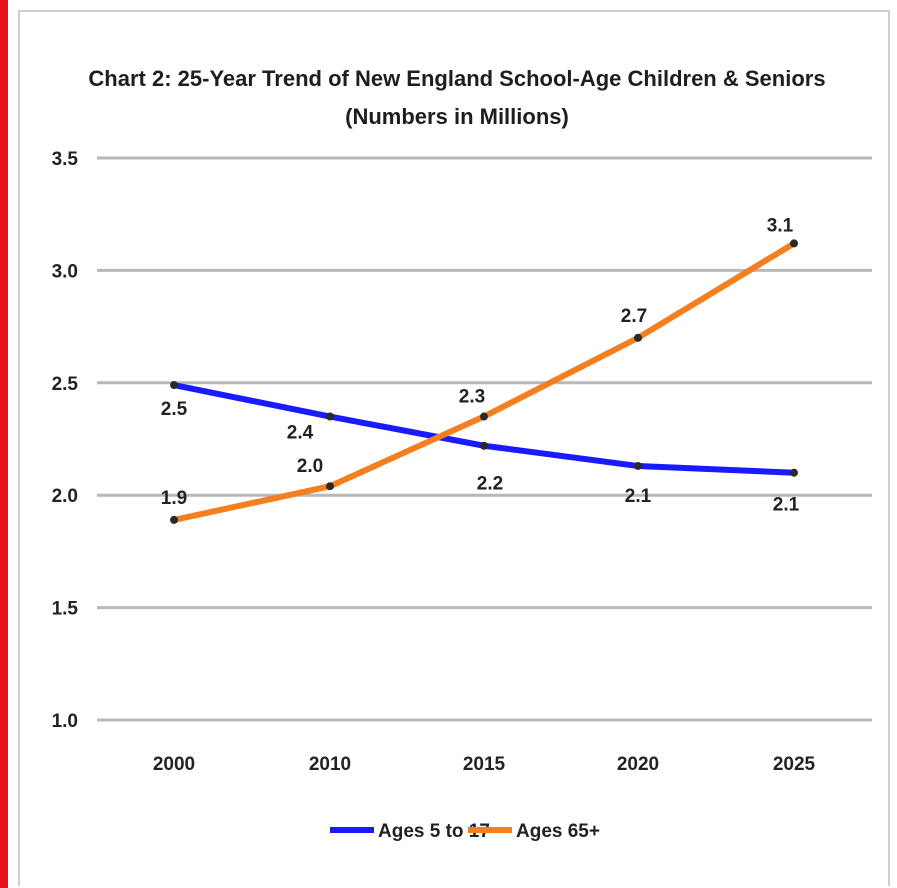 This screenshot has width=897, height=888. What do you see at coordinates (65, 440) in the screenshot?
I see `y-axis-ticks: 1.0 1.5 2.0 2.5 3.0 3.5` at bounding box center [65, 440].